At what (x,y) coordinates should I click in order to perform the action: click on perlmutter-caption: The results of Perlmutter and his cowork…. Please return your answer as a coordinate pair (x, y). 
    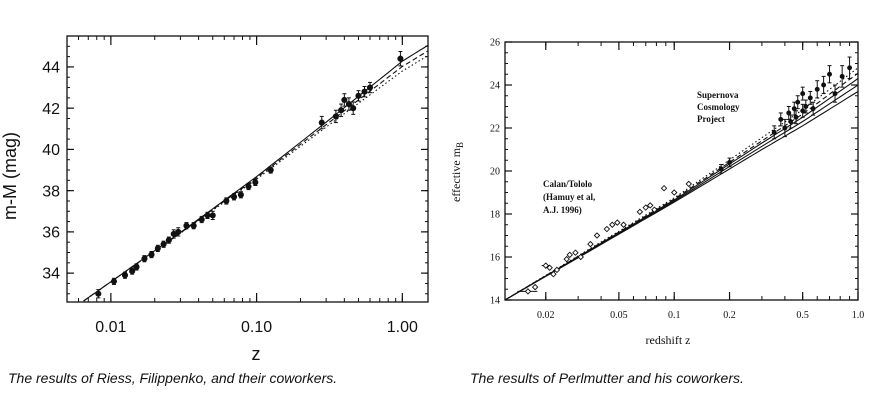
    Looking at the image, I should click on (607, 378).